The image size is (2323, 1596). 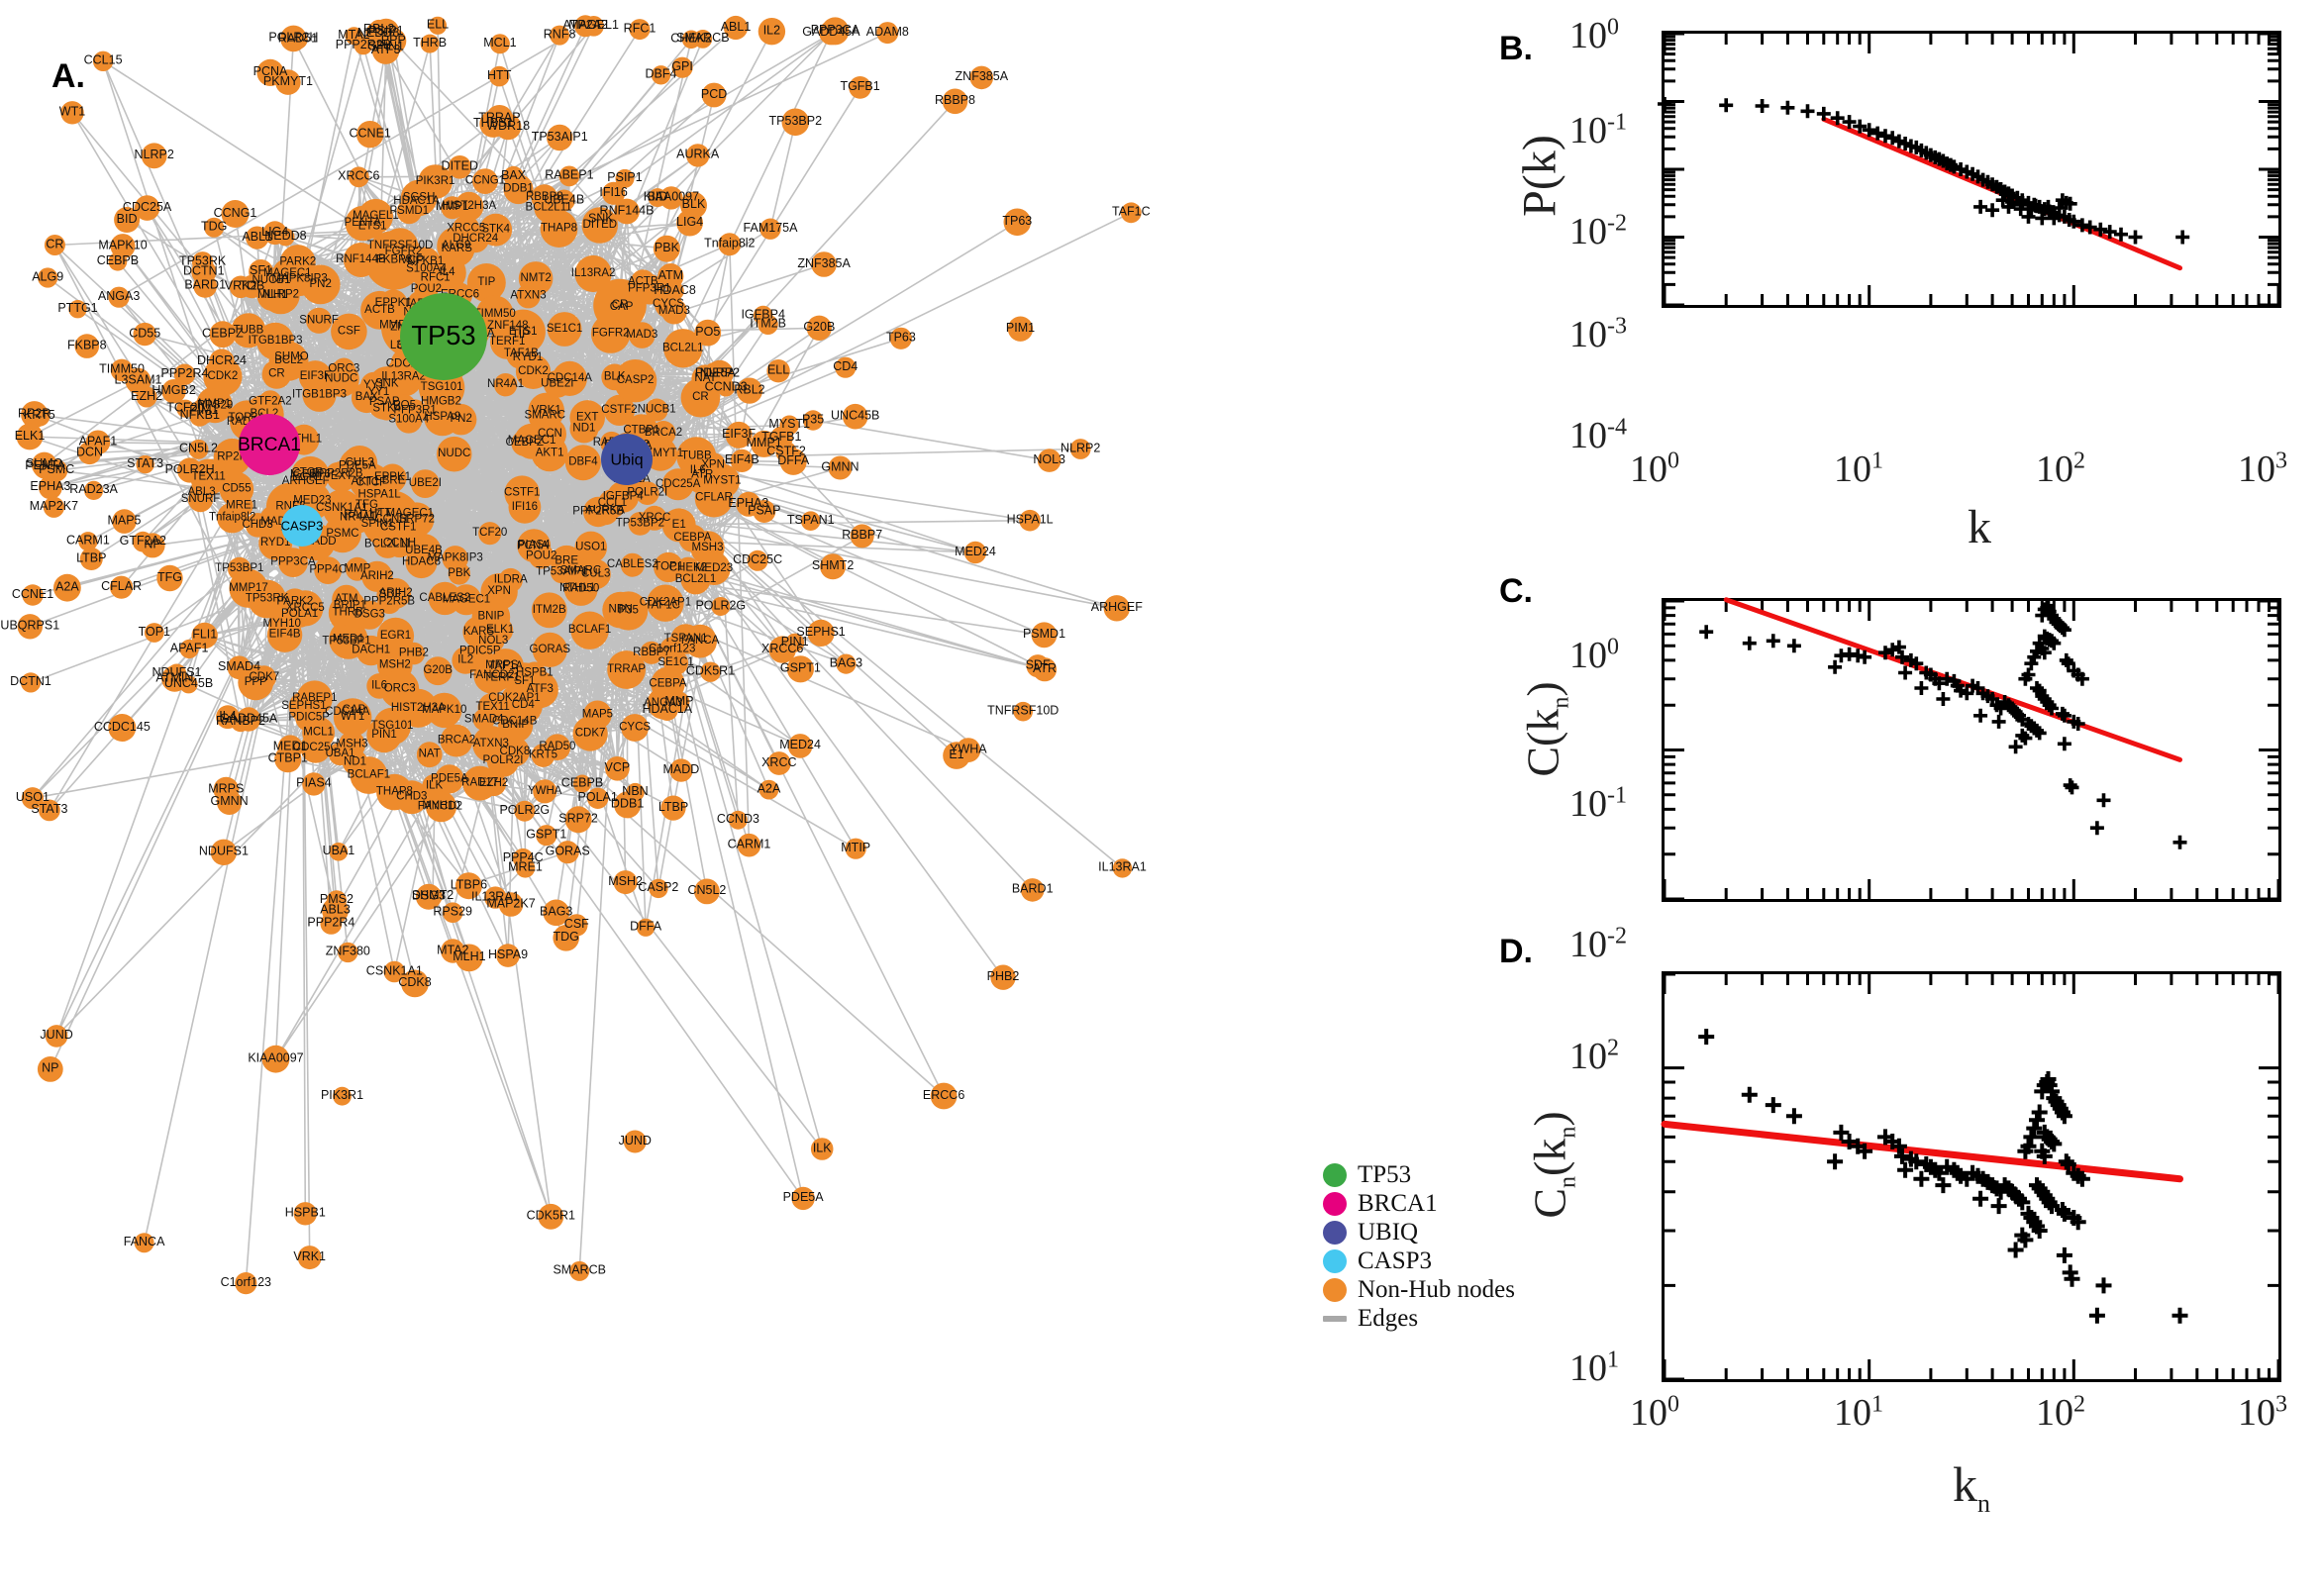 I want to click on svg-text: FANCD2, so click(x=440, y=807).